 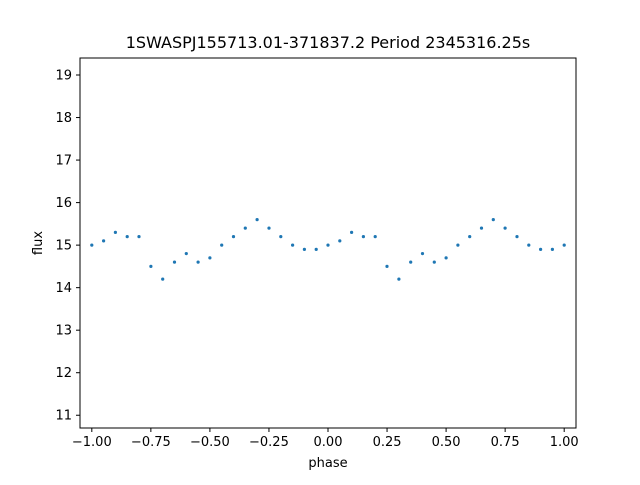 I want to click on y-ticks: 11 12 13 14 15 16 17 18 19, so click(x=67, y=246).